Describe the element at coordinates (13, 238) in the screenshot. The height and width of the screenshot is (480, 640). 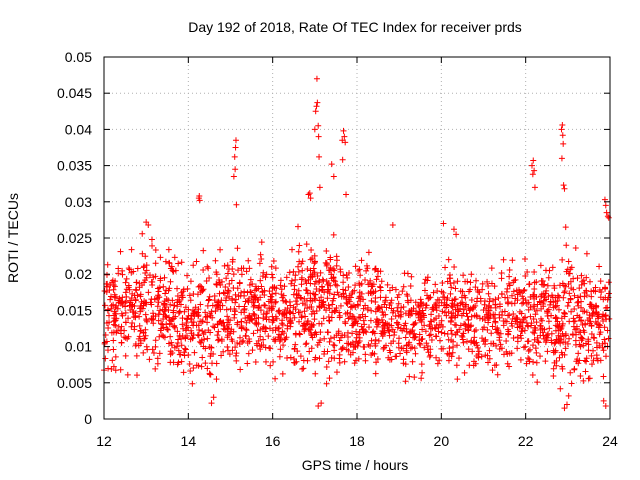
I see `y-axis-label: ROTI / TECUs` at that location.